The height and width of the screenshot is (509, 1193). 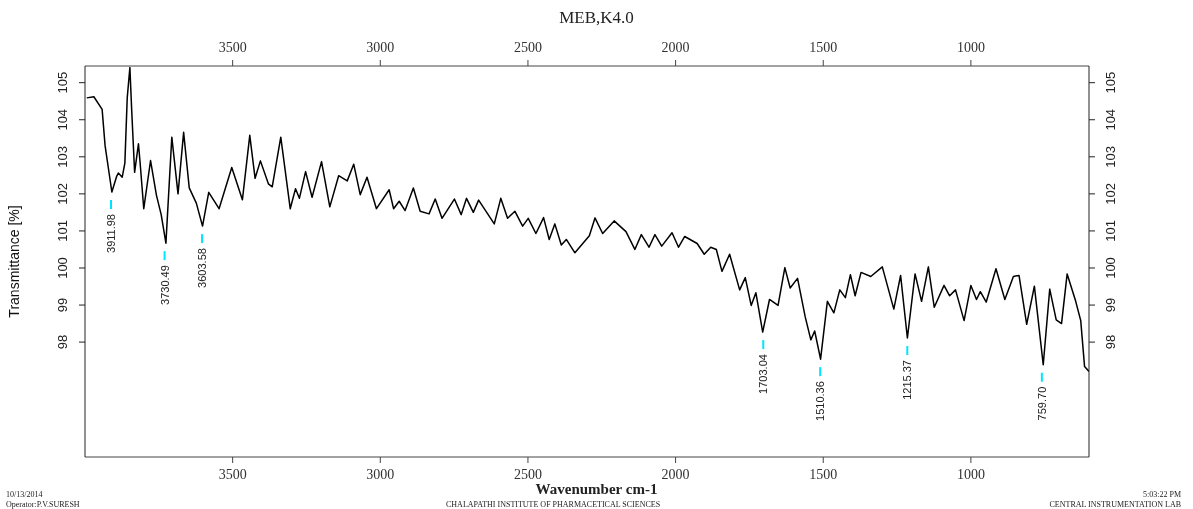 I want to click on y-tick-label: 98, so click(x=63, y=342).